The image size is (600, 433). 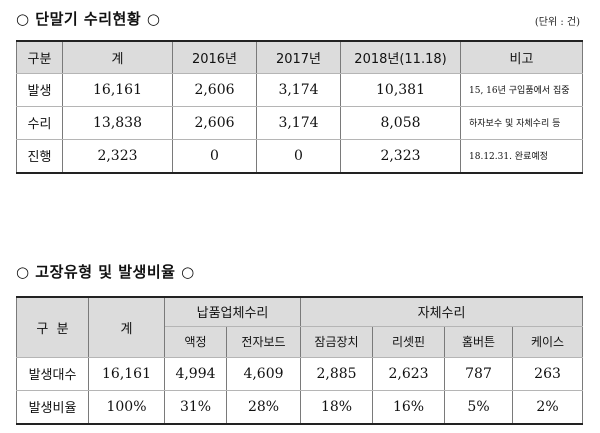 I want to click on header-reset-pin: 리셋핀, so click(x=409, y=341).